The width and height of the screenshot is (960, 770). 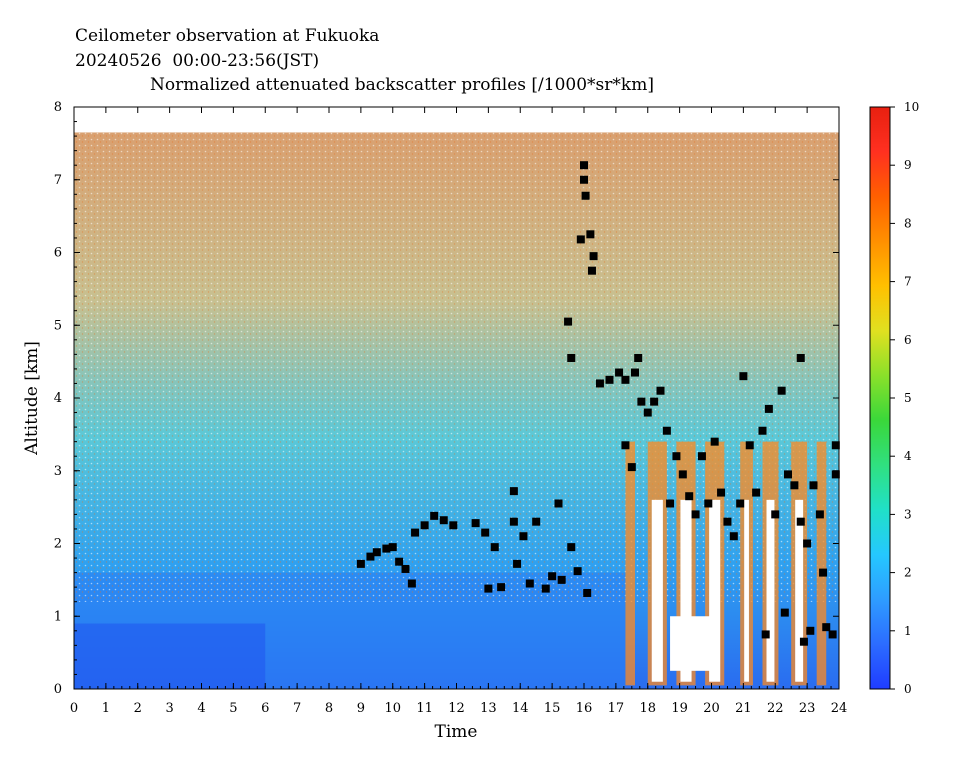 What do you see at coordinates (908, 573) in the screenshot?
I see `colorbar-tick-label: 2` at bounding box center [908, 573].